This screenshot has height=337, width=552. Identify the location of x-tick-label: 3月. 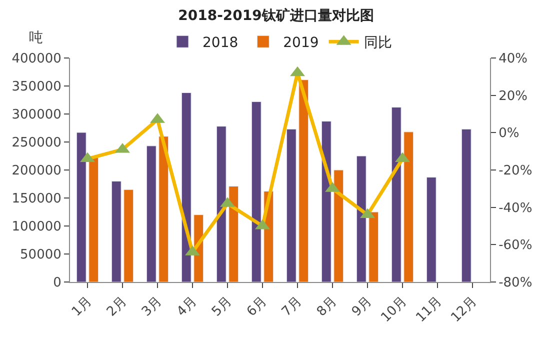
(152, 307).